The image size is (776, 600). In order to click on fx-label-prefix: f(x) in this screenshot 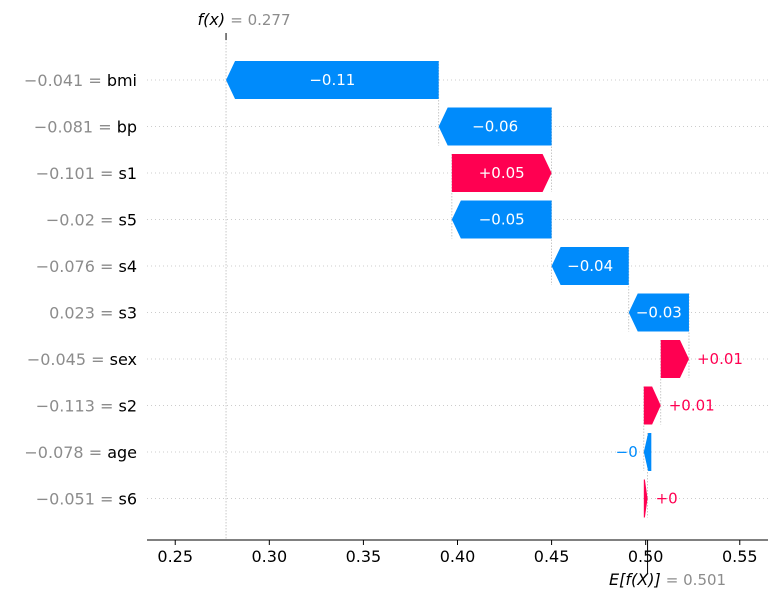, I will do `click(212, 19)`.